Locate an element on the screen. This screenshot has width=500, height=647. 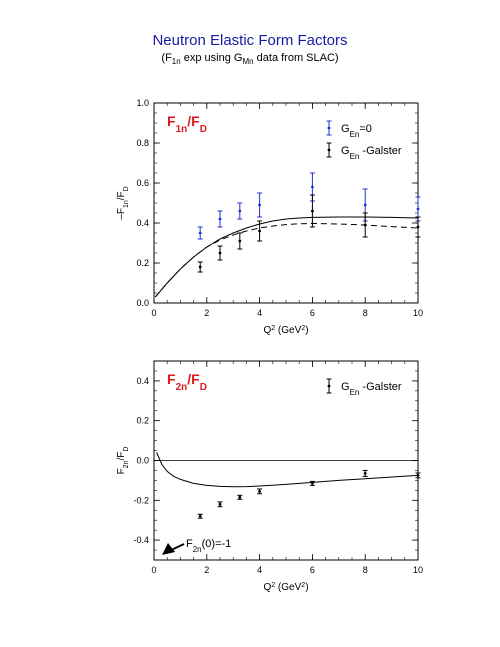
y-tick-label: 0.8 is located at coordinates (142, 143).